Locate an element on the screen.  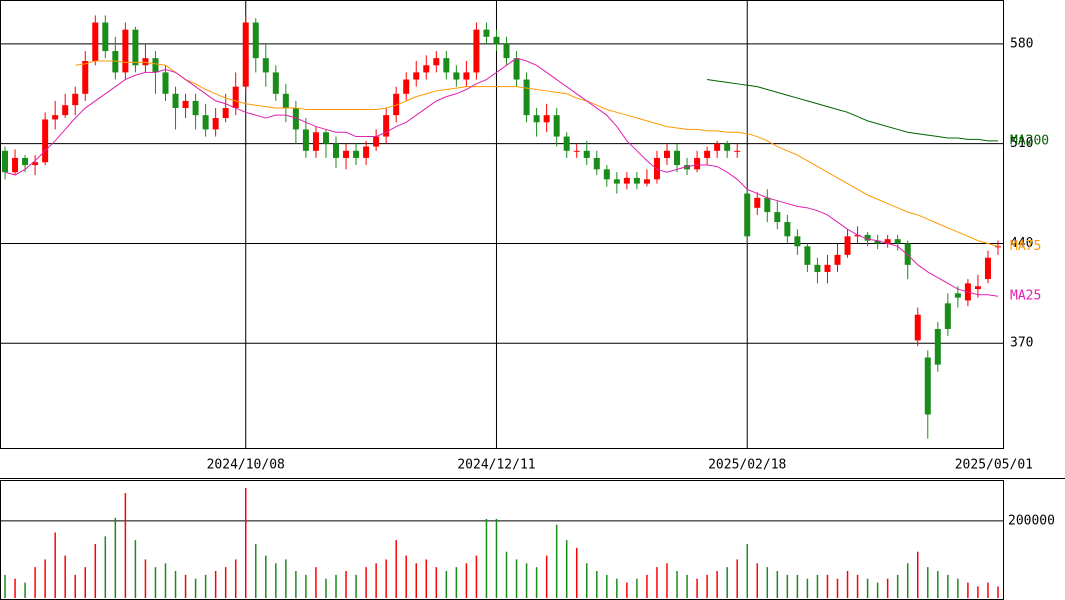
x-tick-label: 2025/02/18 is located at coordinates (747, 465).